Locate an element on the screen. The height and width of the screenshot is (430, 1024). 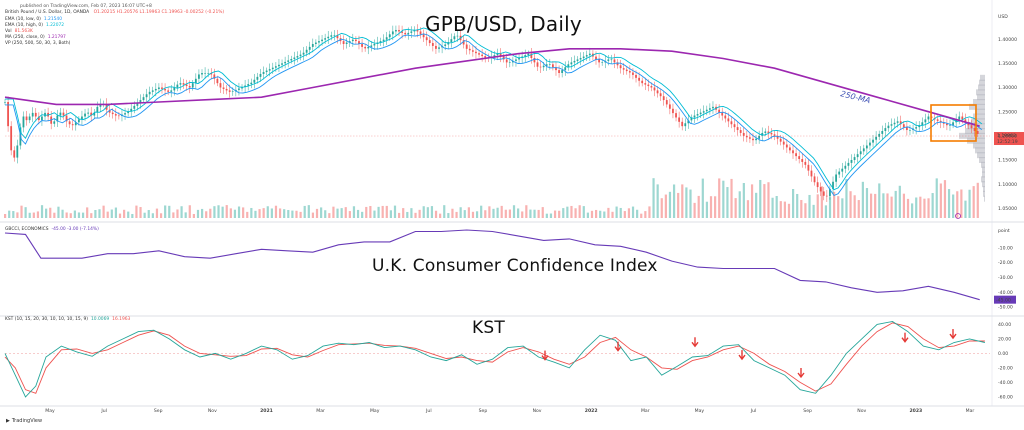
volume-bars is located at coordinates (491, 198).